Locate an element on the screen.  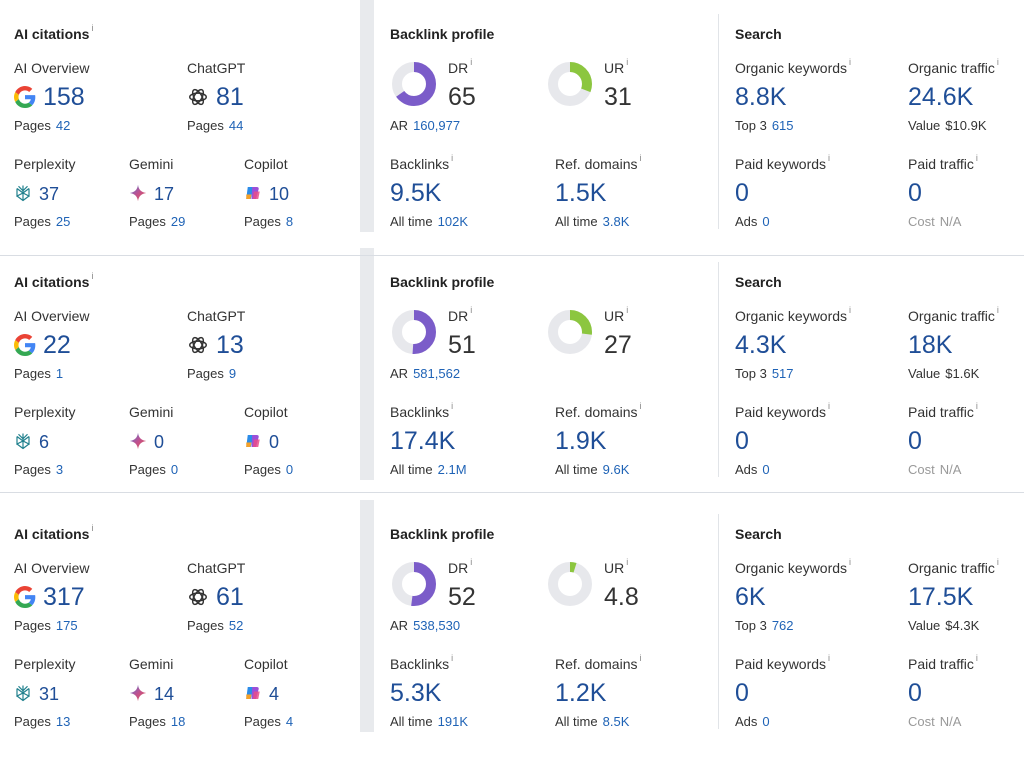
organic-traffic-value: 24.6K is located at coordinates (941, 97).